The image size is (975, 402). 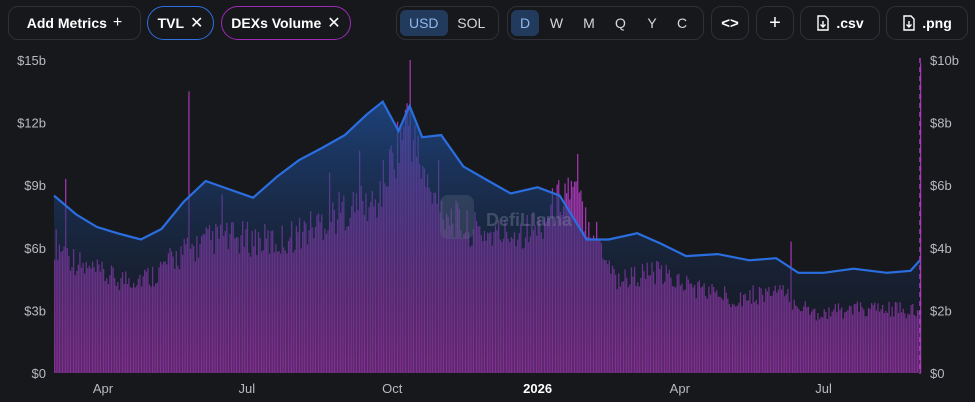 I want to click on period-option-q: Q, so click(x=620, y=23).